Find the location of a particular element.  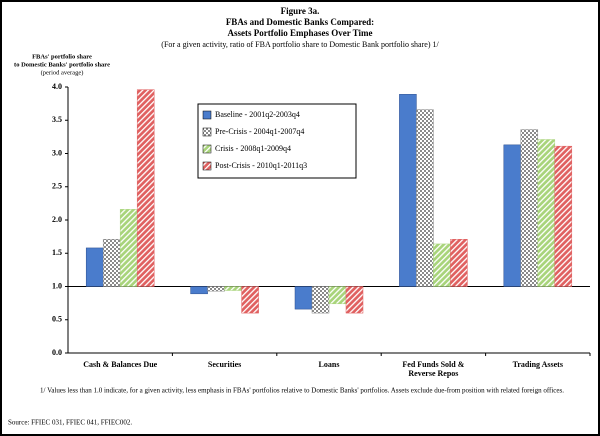

x-tick-label: Trading Assets is located at coordinates (538, 364).